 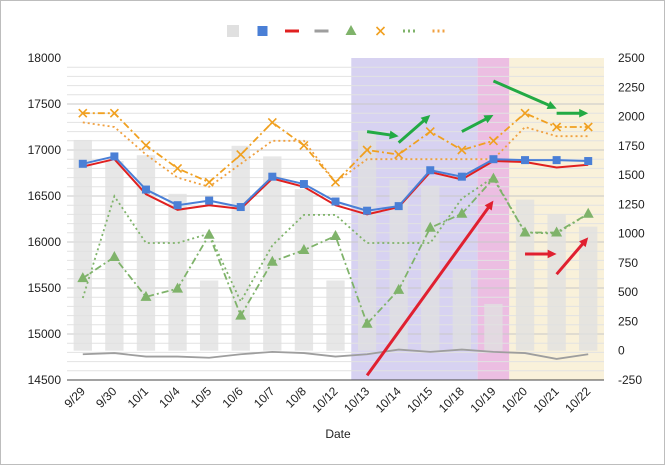 What do you see at coordinates (631, 58) in the screenshot?
I see `right-tick-label: 2500` at bounding box center [631, 58].